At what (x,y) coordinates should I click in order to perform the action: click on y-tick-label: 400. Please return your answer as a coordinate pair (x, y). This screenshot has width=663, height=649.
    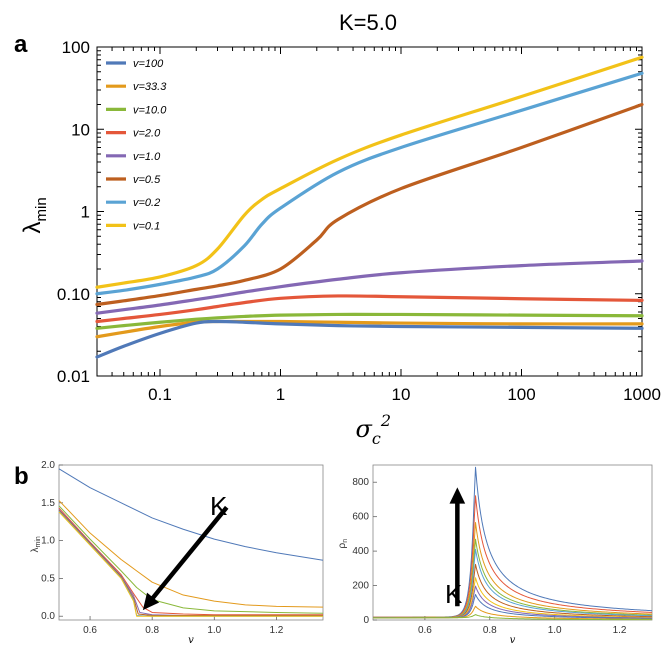
    Looking at the image, I should click on (360, 551).